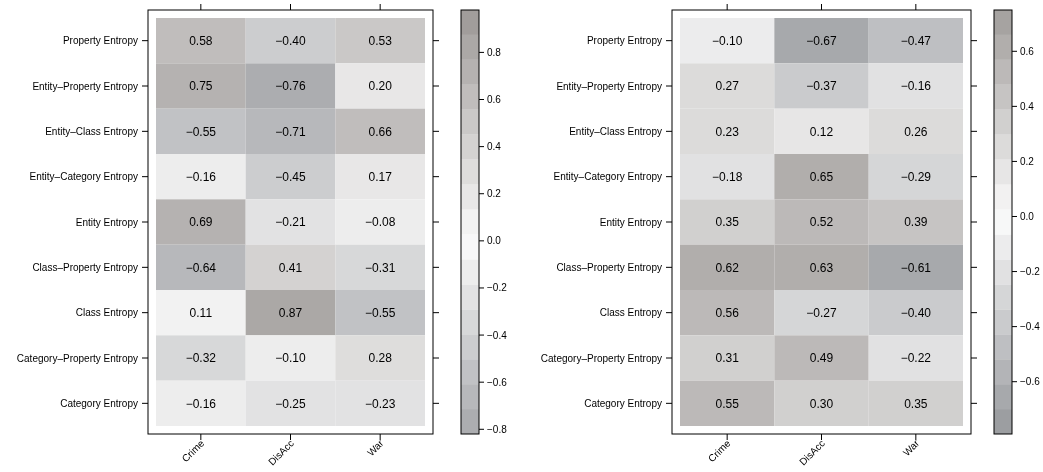 Image resolution: width=1043 pixels, height=472 pixels. What do you see at coordinates (821, 222) in the screenshot?
I see `data-label: 0.52` at bounding box center [821, 222].